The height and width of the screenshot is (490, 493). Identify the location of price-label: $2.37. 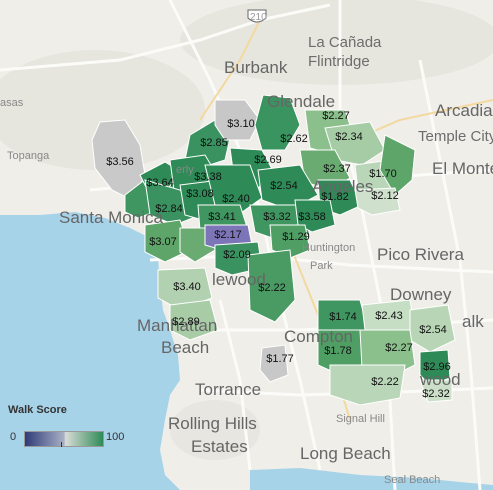
(337, 169).